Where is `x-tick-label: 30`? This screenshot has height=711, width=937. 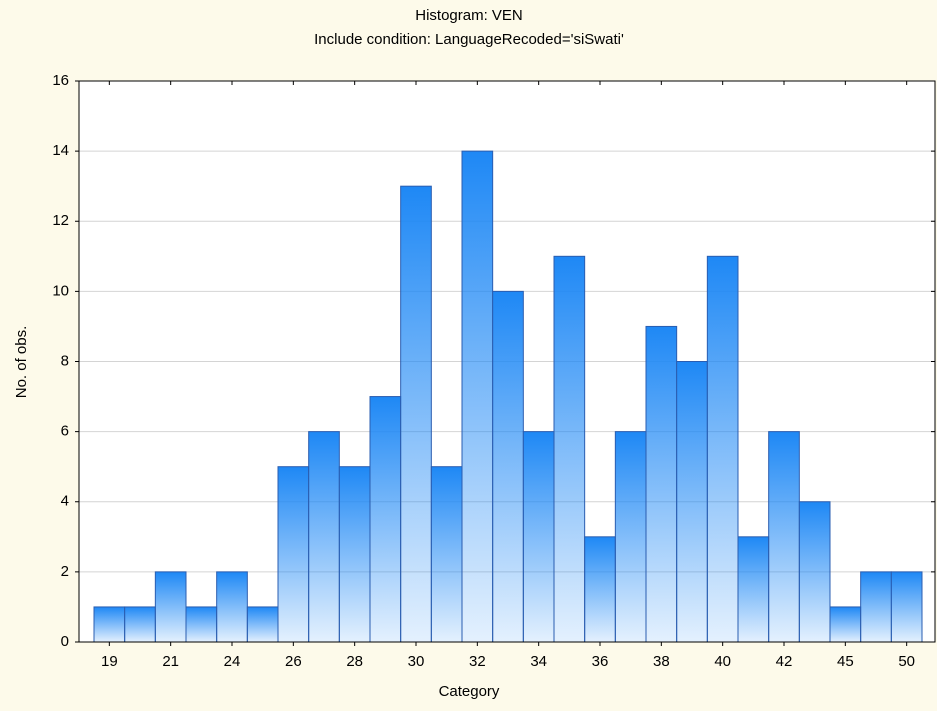
x-tick-label: 30 is located at coordinates (416, 661).